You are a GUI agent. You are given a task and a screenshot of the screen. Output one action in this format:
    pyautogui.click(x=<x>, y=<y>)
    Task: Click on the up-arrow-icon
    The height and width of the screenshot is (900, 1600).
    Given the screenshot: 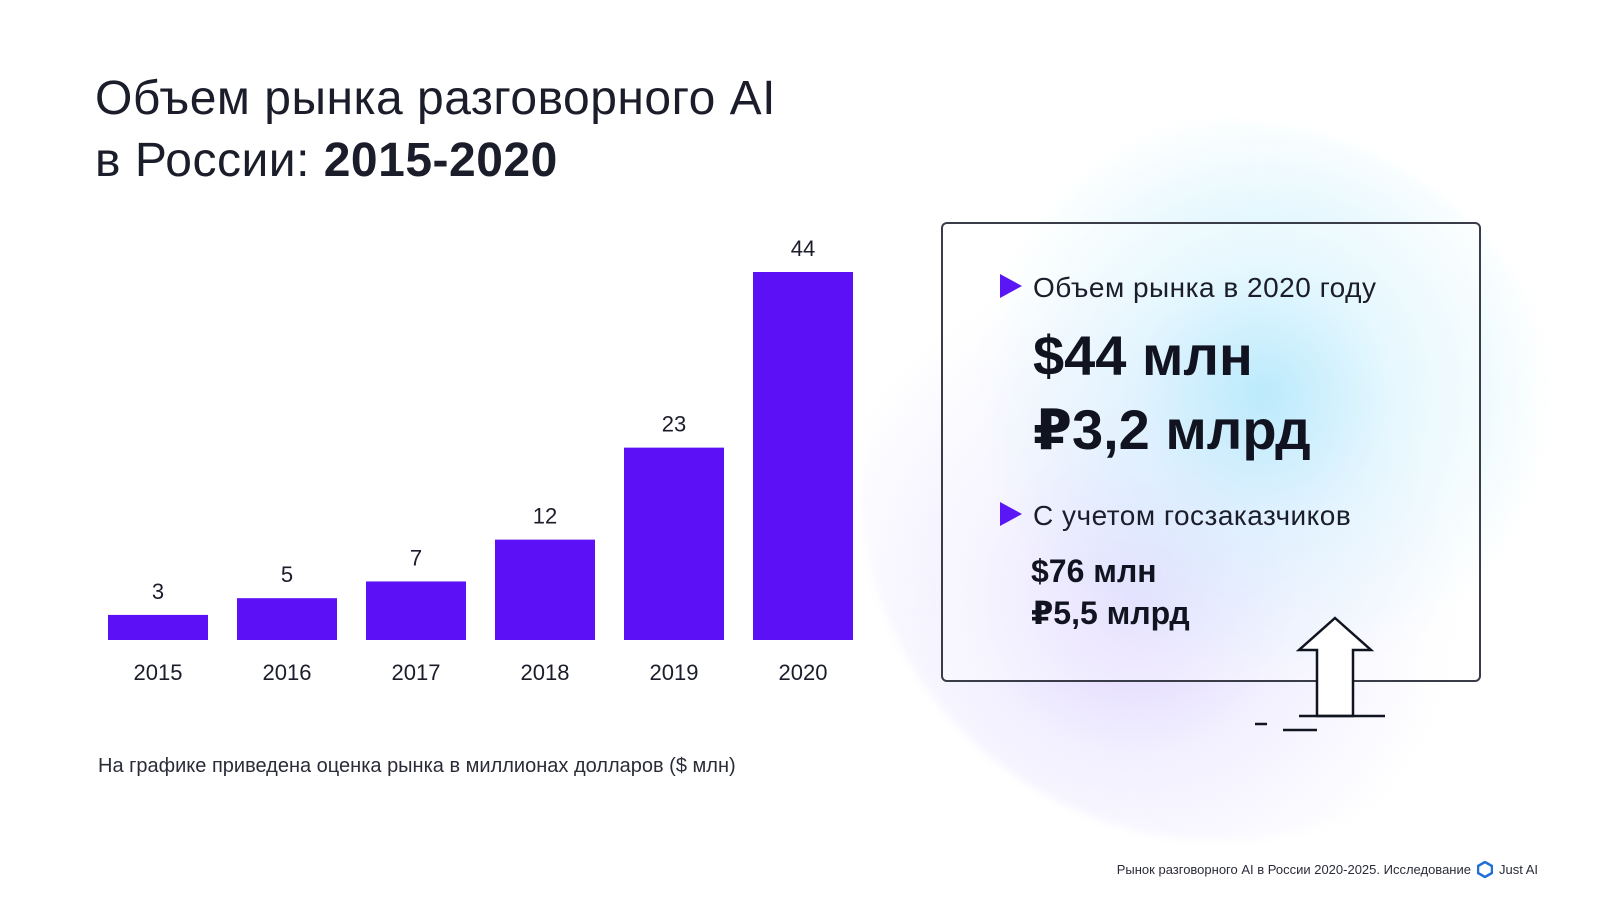 What is the action you would take?
    pyautogui.click(x=1320, y=674)
    